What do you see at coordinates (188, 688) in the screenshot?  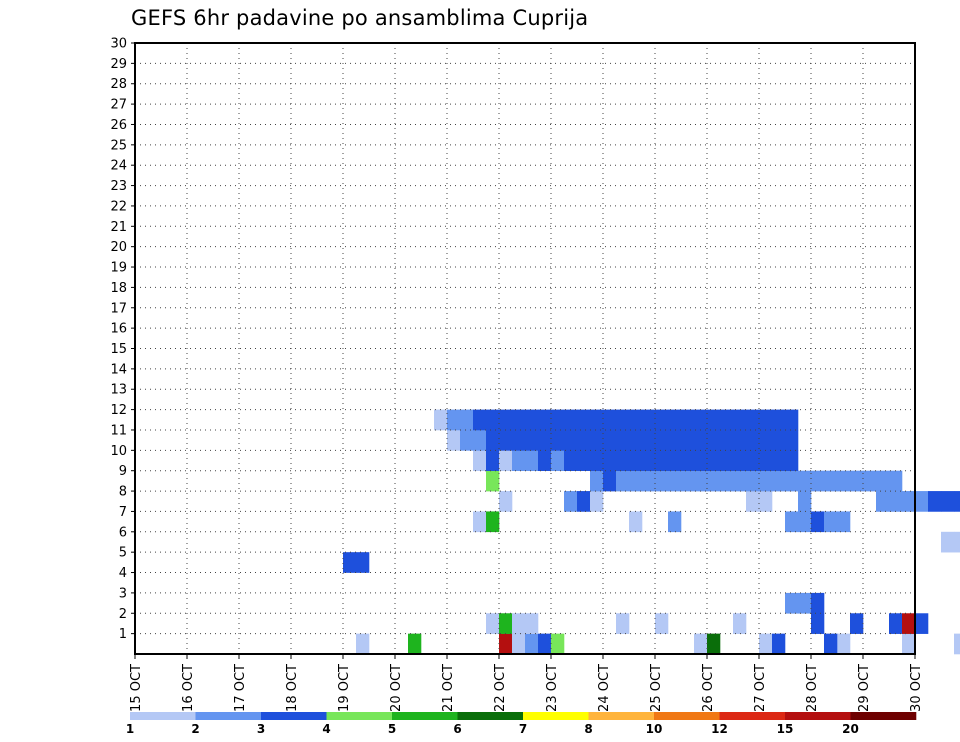 I see `x-tick-label: 16 OCT` at bounding box center [188, 688].